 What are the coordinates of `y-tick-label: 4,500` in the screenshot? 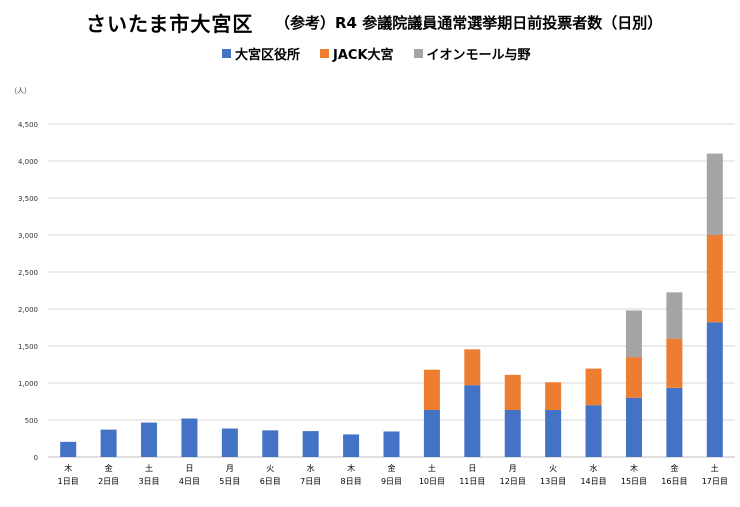 It's located at (28, 125).